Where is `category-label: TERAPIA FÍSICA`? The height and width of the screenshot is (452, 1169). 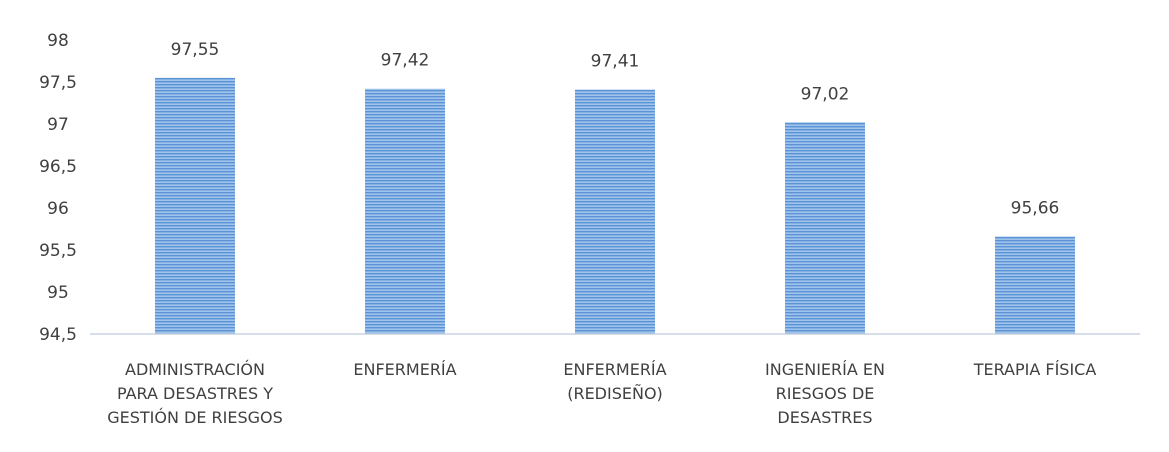 category-label: TERAPIA FÍSICA is located at coordinates (1035, 369).